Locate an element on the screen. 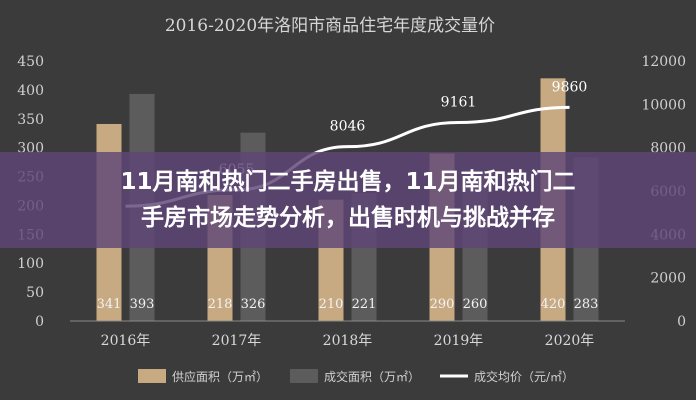  right-tick-label: 0 is located at coordinates (681, 322).